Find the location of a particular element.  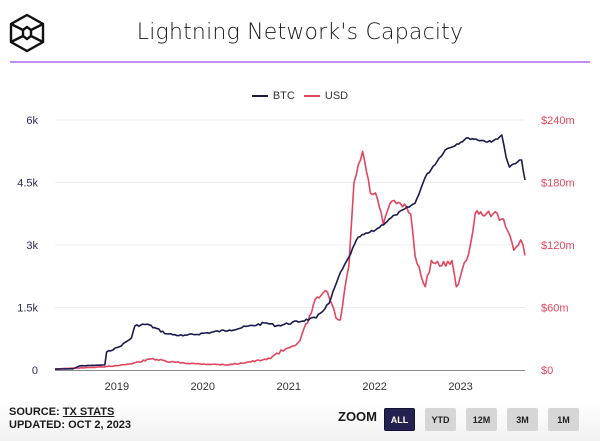

y-left-tick-label: 3k is located at coordinates (32, 246).